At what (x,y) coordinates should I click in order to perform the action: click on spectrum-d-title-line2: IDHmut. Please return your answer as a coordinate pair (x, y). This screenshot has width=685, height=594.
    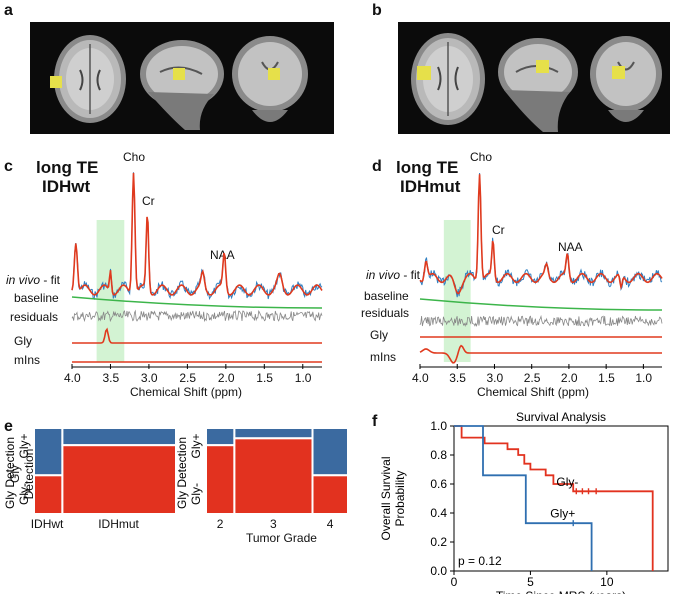
    Looking at the image, I should click on (430, 186).